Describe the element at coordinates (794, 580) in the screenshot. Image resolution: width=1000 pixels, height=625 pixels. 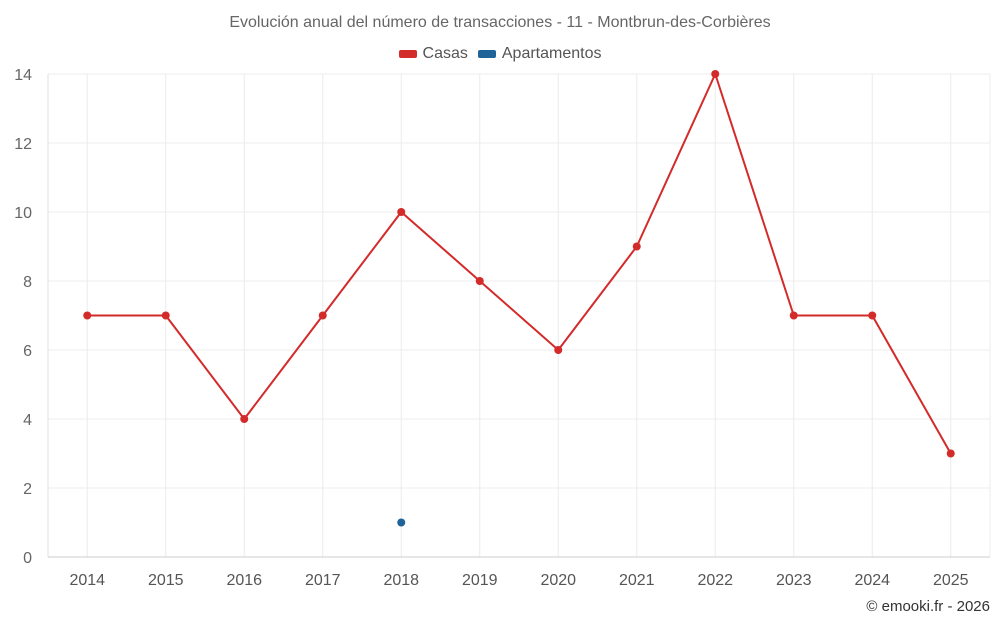
I see `x-tick-label: 2023` at that location.